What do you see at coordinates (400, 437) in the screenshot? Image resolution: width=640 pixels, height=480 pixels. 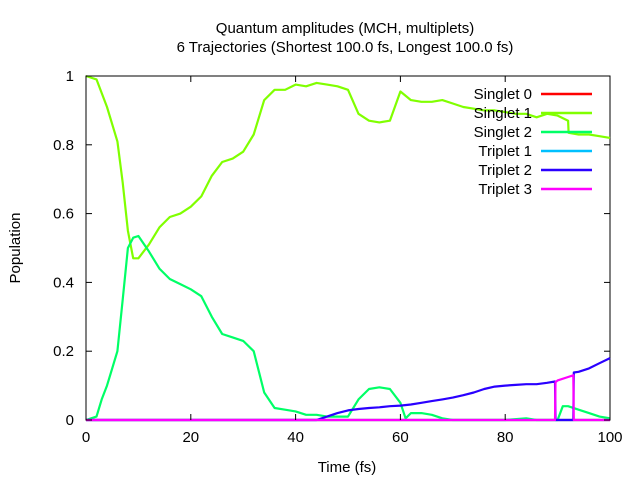 I see `x-tick-label: 60` at bounding box center [400, 437].